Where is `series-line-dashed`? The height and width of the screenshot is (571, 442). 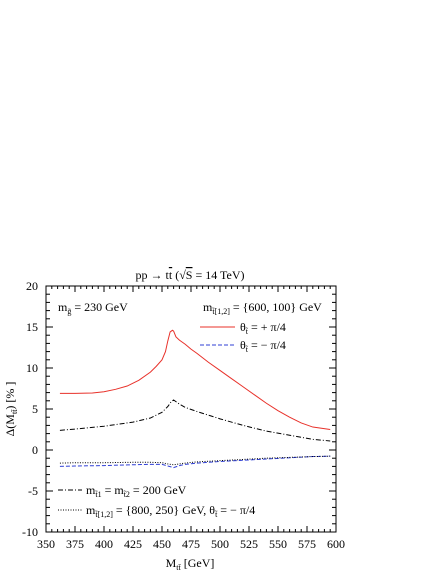 series-line-dashed is located at coordinates (195, 462).